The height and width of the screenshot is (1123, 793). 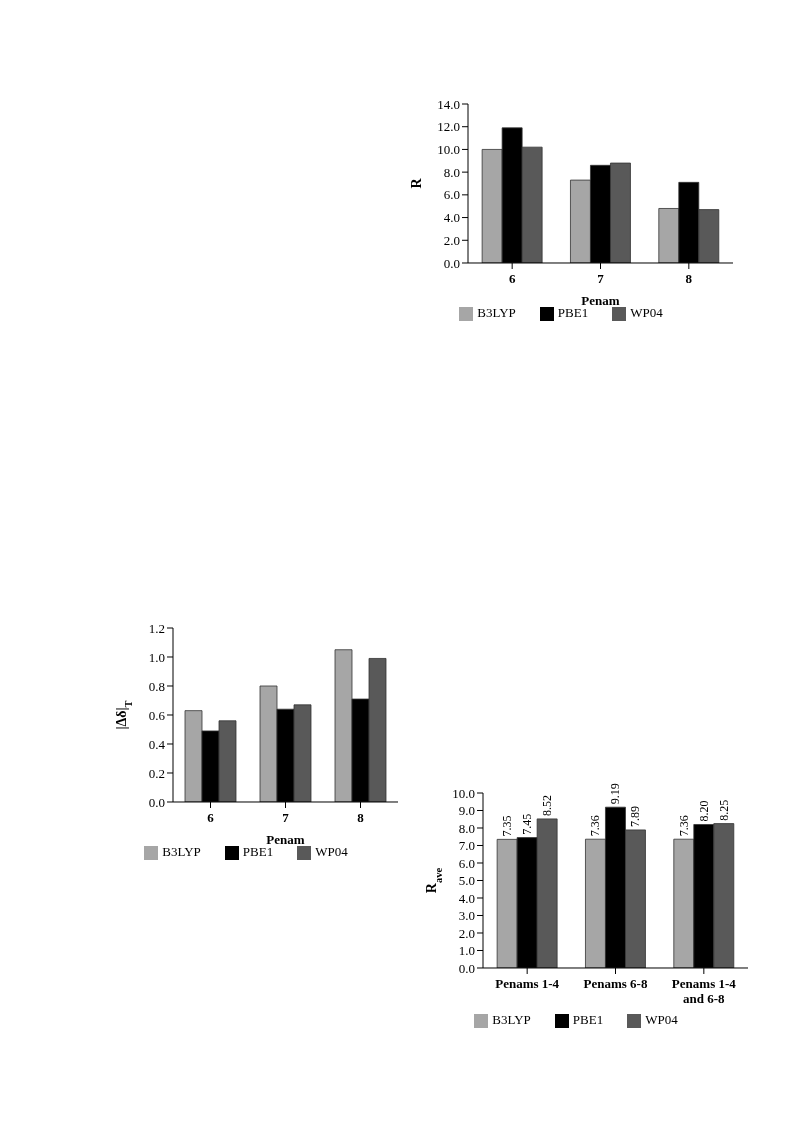 I want to click on x-tick-label: Penams 6-8, so click(x=615, y=983).